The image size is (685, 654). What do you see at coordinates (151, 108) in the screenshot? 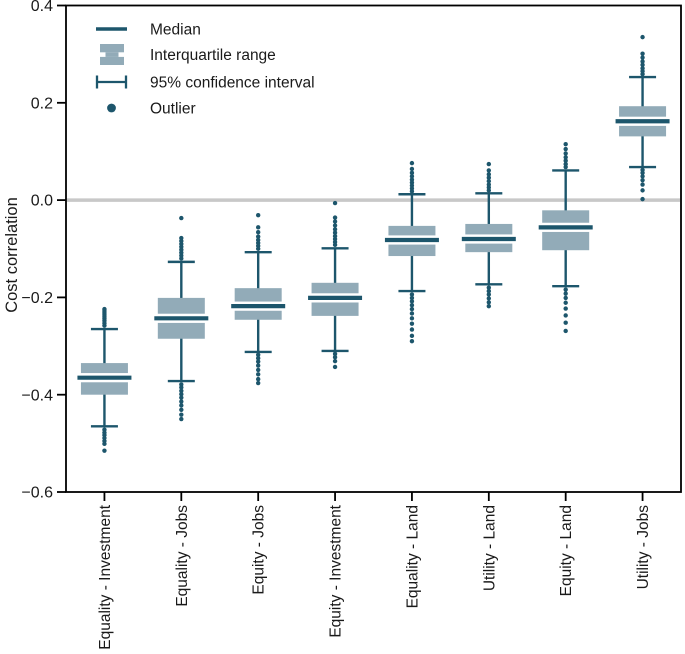
I see `legend-item-outlier: Outlier` at bounding box center [151, 108].